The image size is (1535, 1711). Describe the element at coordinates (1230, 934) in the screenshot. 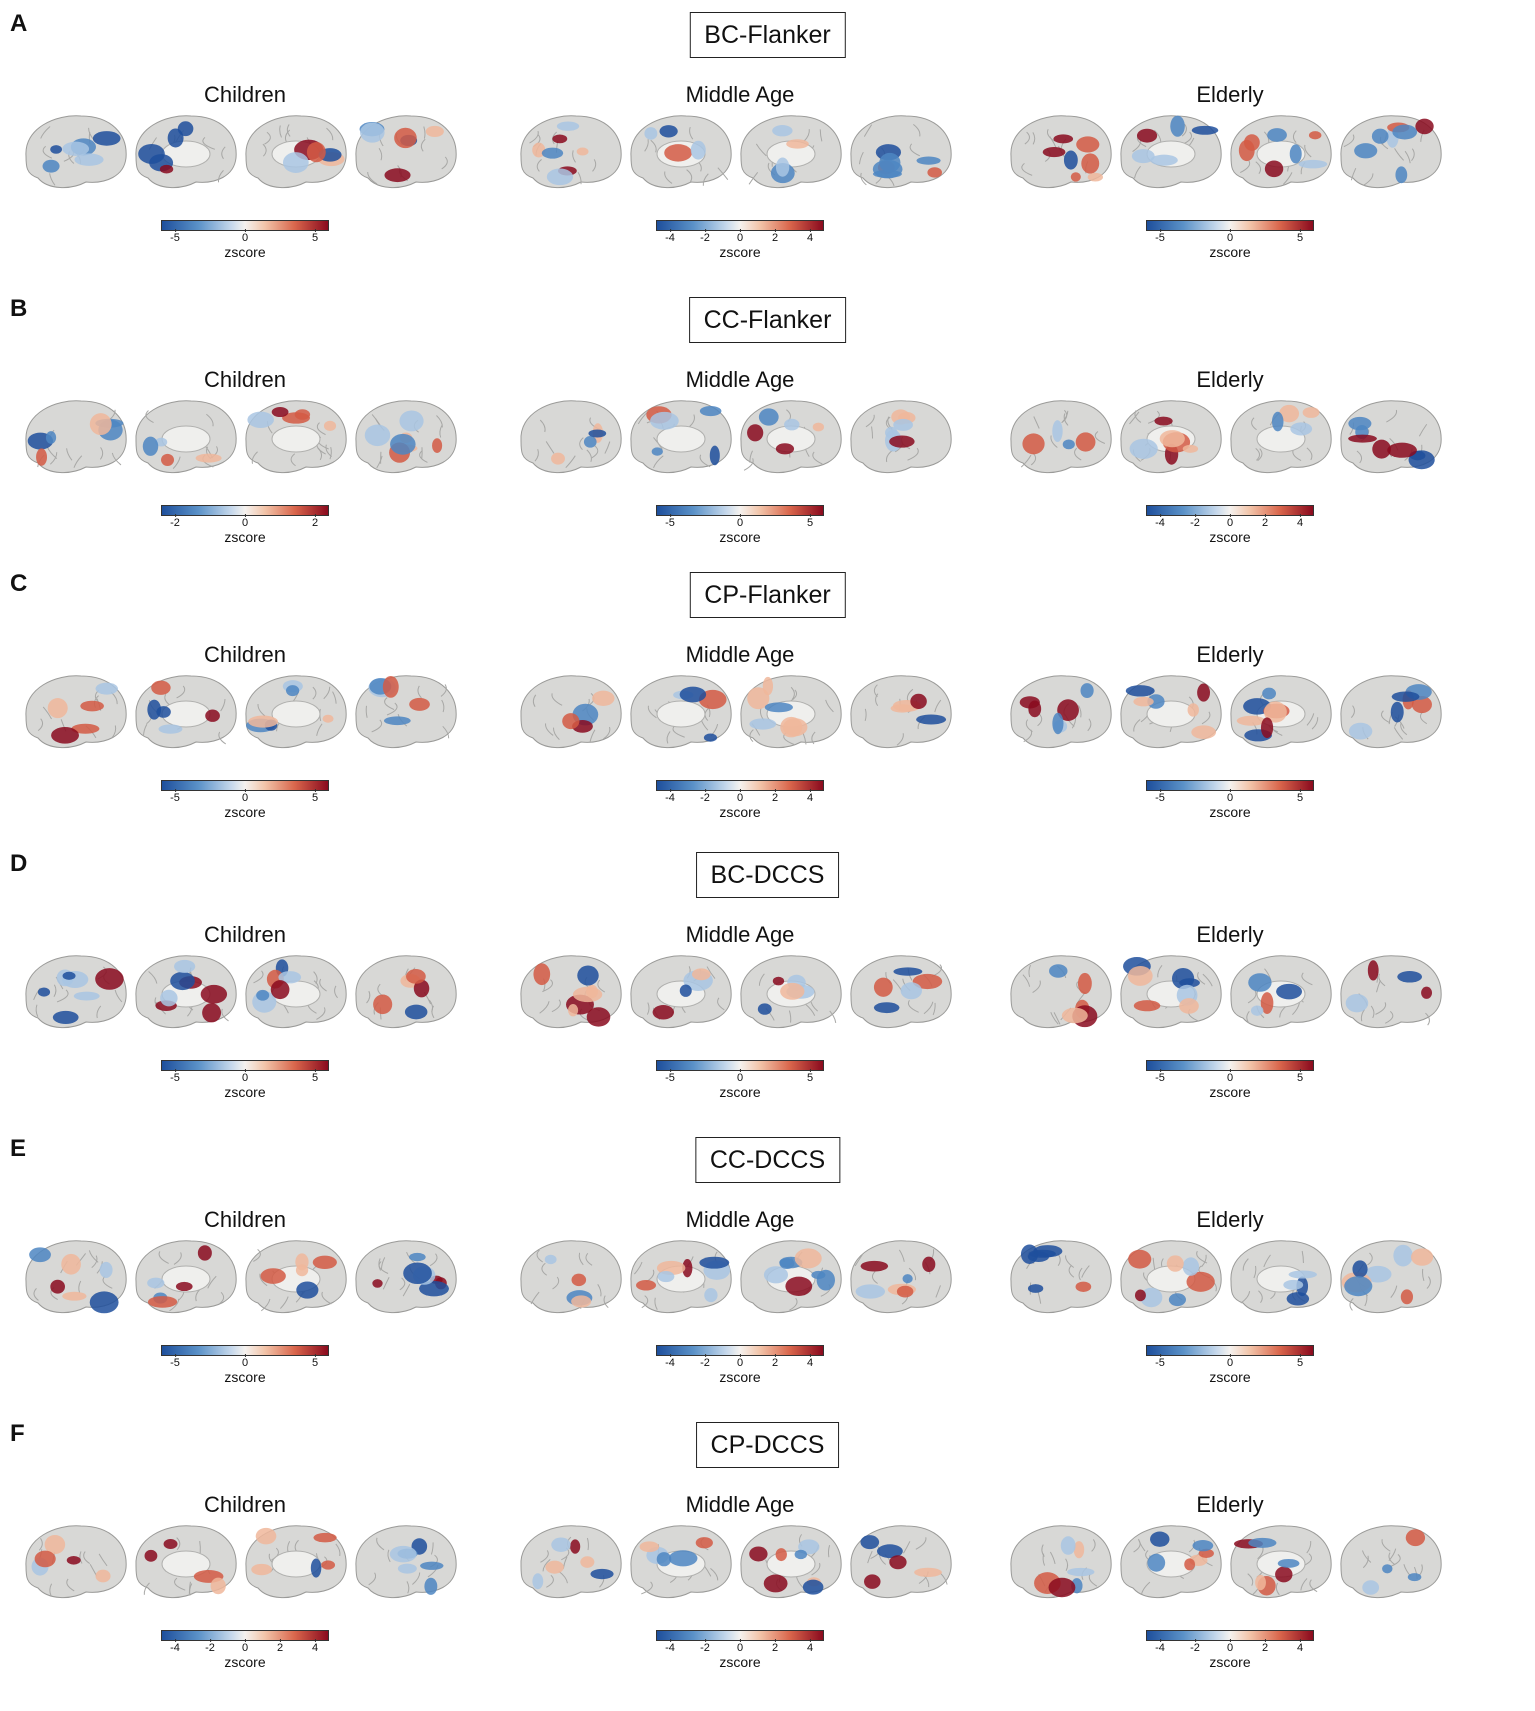

I see `age-group-title: Elderly` at that location.